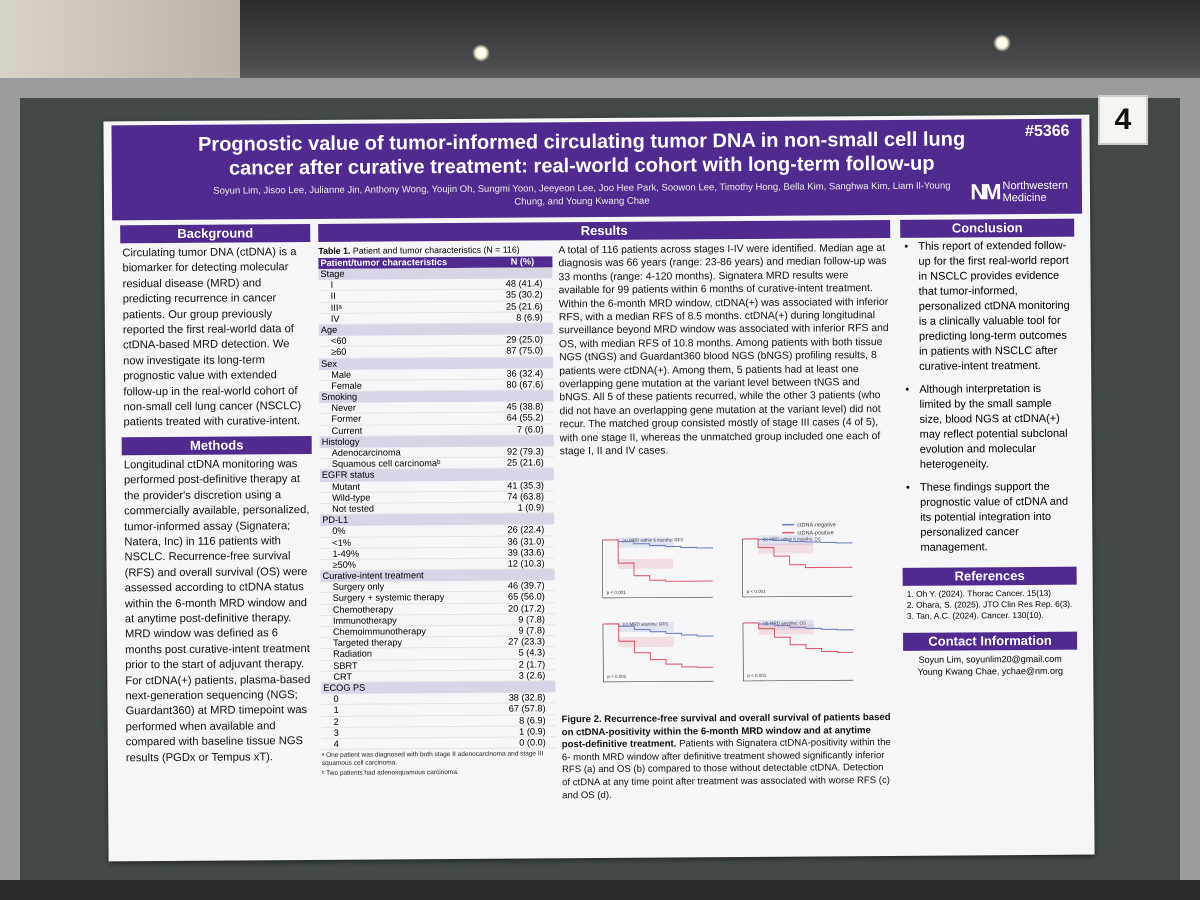 The width and height of the screenshot is (1200, 900). Describe the element at coordinates (791, 538) in the screenshot. I see `km-panel-title: (b) MRD within 6 months: OS` at that location.